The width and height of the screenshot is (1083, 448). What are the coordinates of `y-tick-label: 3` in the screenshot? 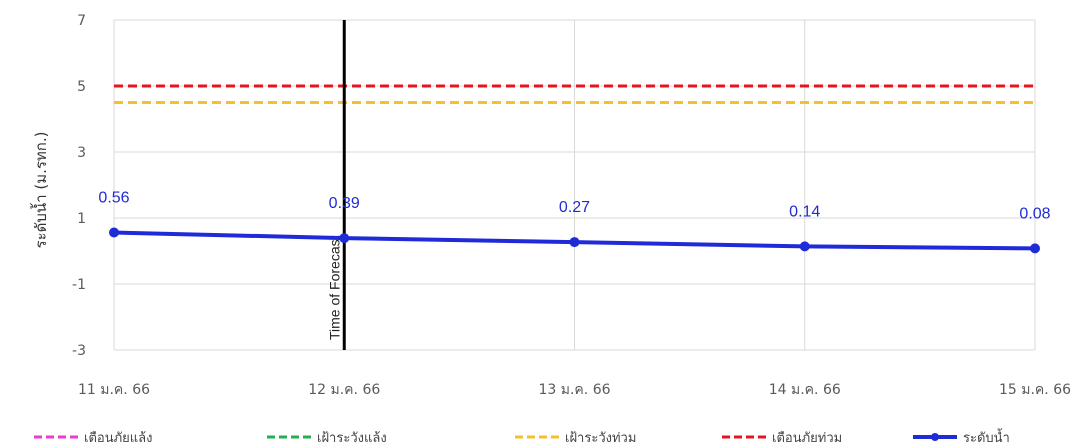 It's located at (81, 153).